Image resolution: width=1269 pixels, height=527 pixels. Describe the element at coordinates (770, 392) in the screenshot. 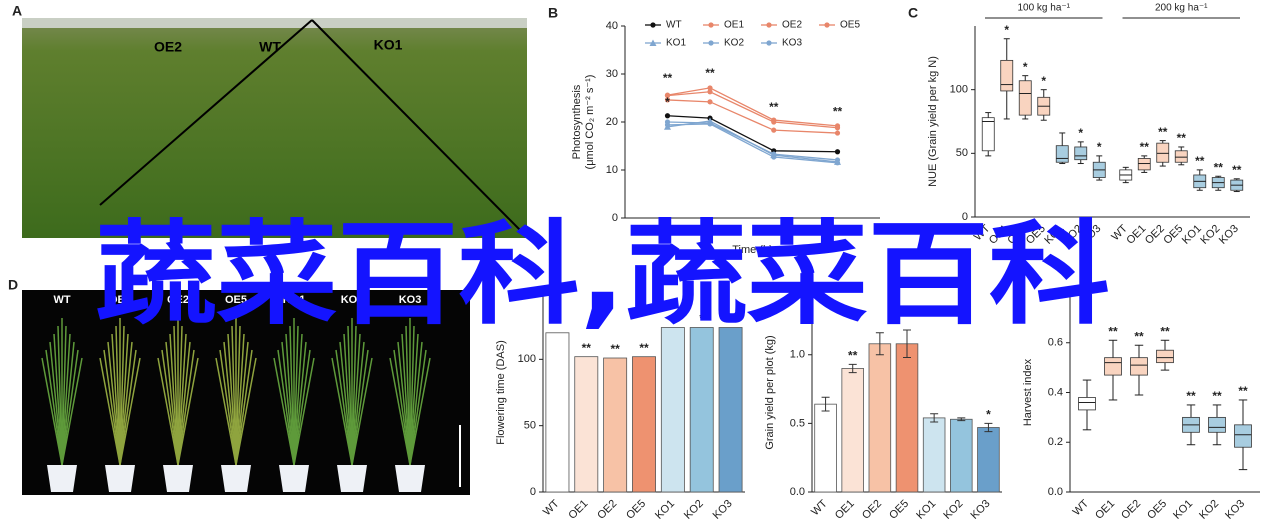

I see `y-axis-label: Grain yield per plot (kg)` at that location.